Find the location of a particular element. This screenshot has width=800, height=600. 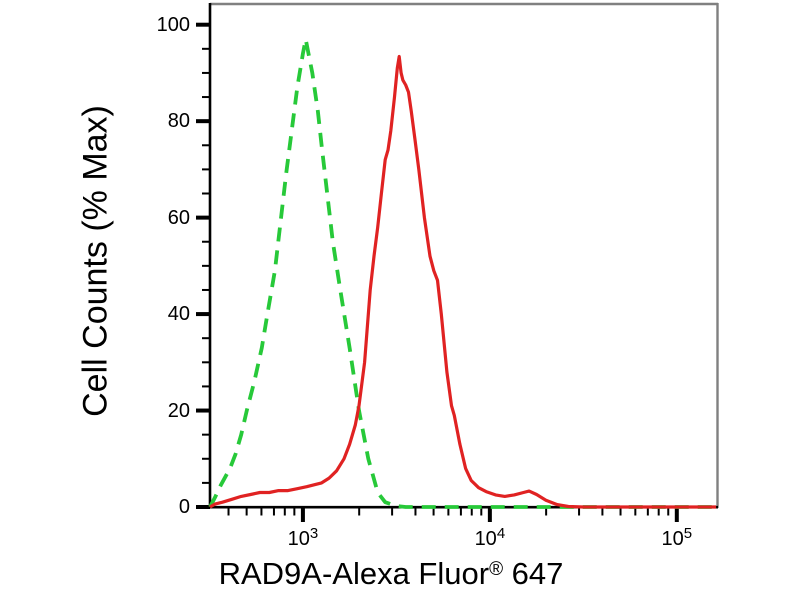

x-axis-title-base: RAD9A-Alexa Fluor is located at coordinates (354, 573).